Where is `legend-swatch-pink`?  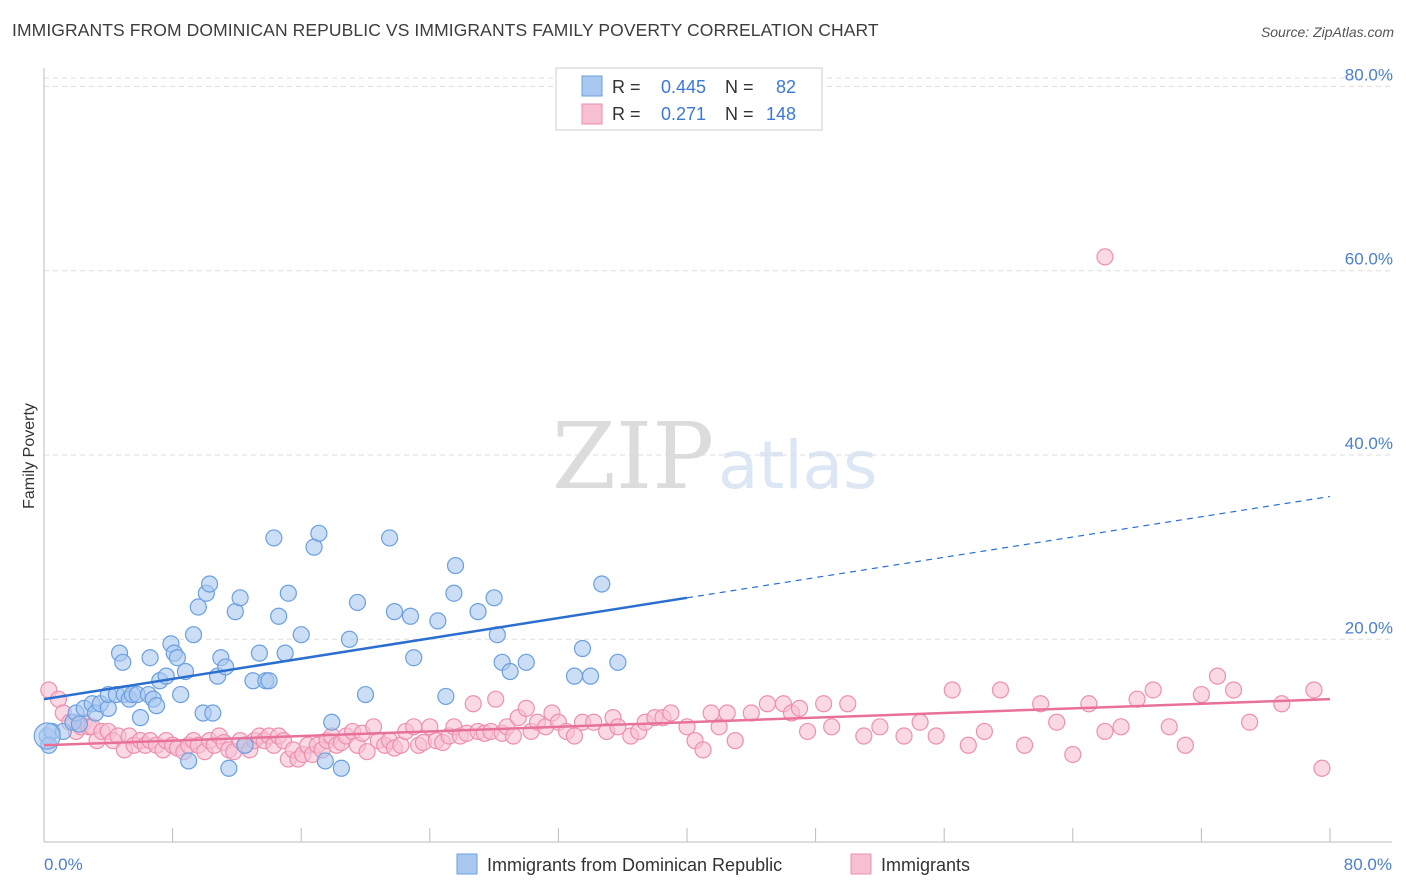 legend-swatch-pink is located at coordinates (592, 114).